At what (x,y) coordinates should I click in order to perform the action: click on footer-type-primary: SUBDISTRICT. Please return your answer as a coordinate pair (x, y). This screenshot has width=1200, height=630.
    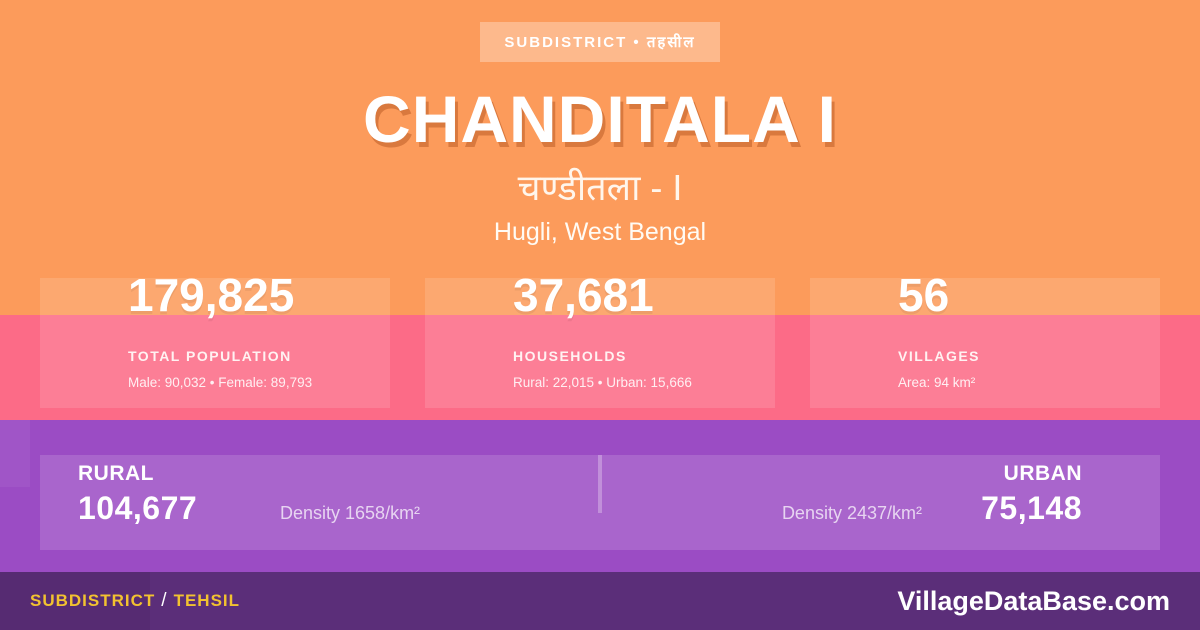
    Looking at the image, I should click on (93, 600).